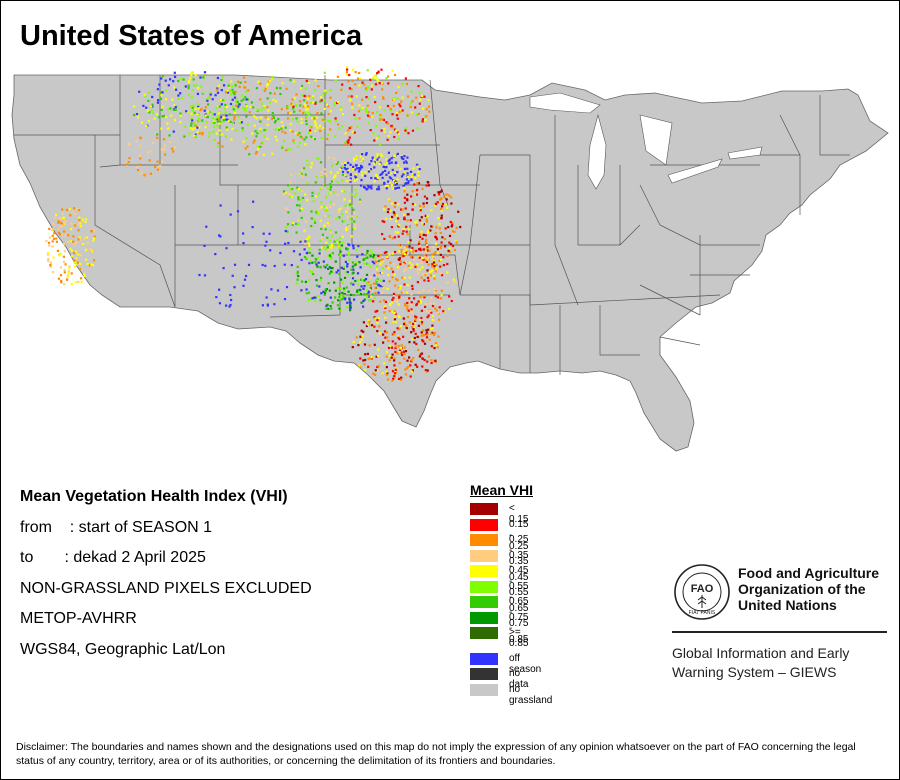 The height and width of the screenshot is (780, 900). Describe the element at coordinates (78, 618) in the screenshot. I see `sensor-name: METOP-AVHRR` at that location.